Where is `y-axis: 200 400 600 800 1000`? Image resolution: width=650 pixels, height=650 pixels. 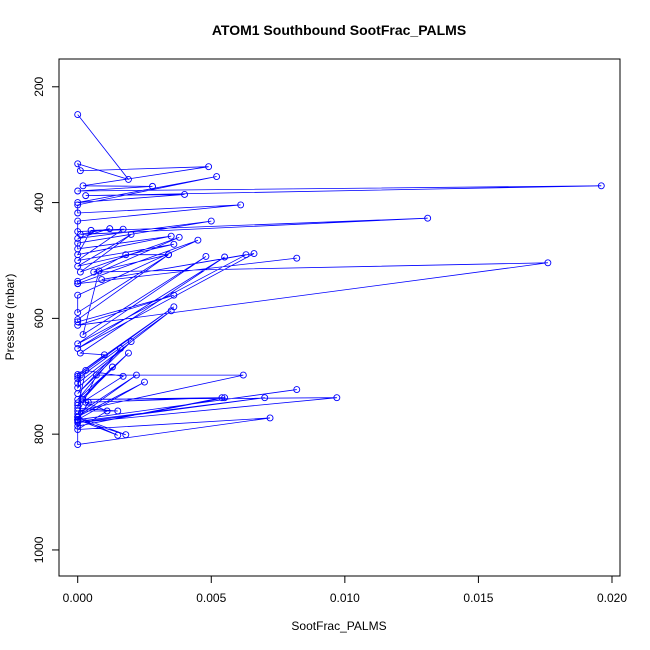 y-axis: 200 400 600 800 1000 is located at coordinates (45, 319).